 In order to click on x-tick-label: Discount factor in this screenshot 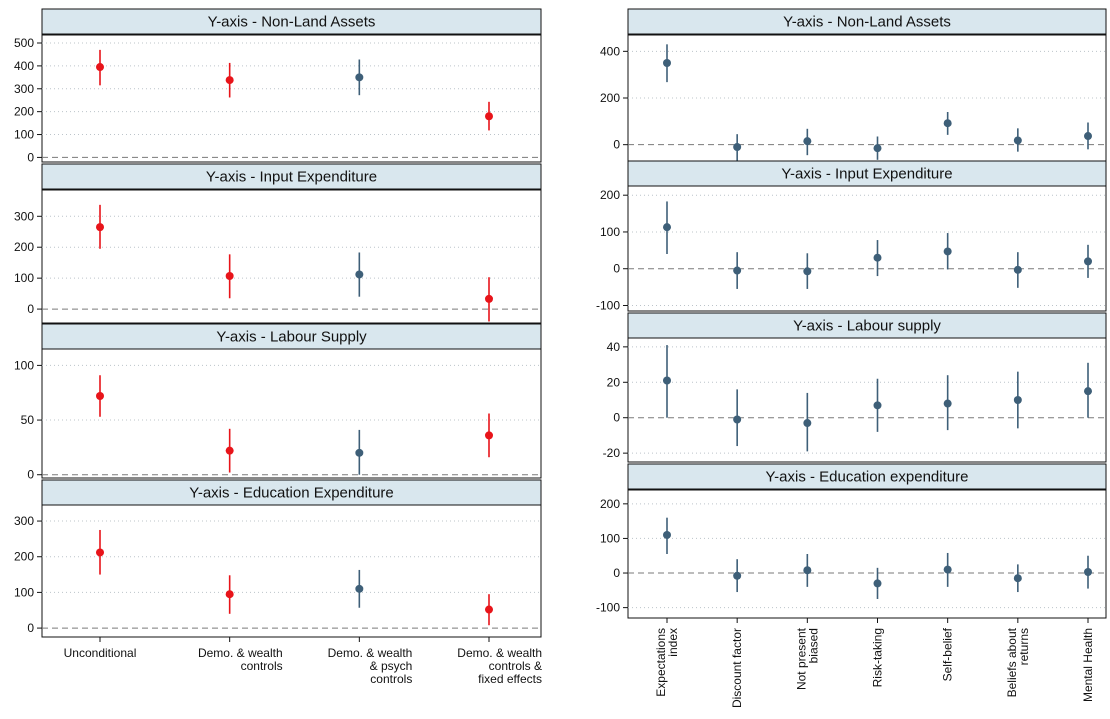, I will do `click(737, 668)`.